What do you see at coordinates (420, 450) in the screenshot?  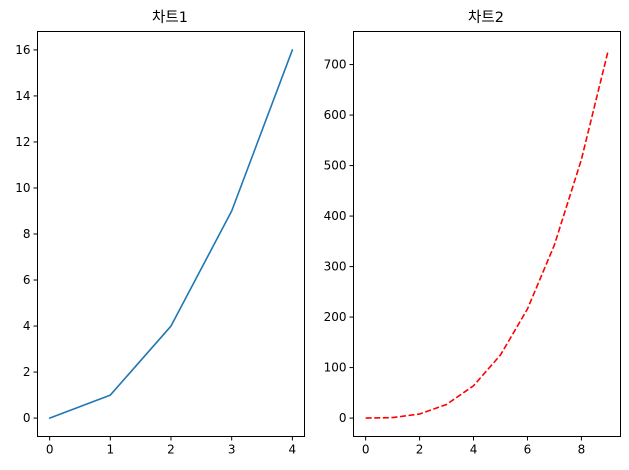 I see `chart-2-x-tick-label: 2` at bounding box center [420, 450].